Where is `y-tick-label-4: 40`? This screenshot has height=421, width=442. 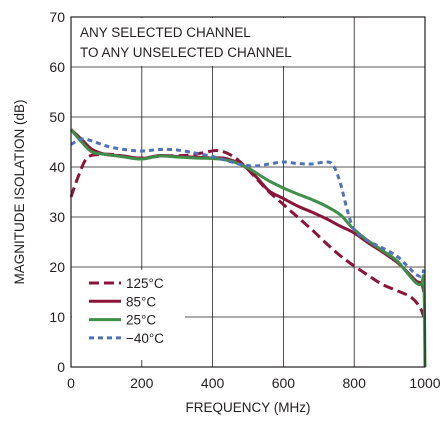 y-tick-label-4: 40 is located at coordinates (57, 167).